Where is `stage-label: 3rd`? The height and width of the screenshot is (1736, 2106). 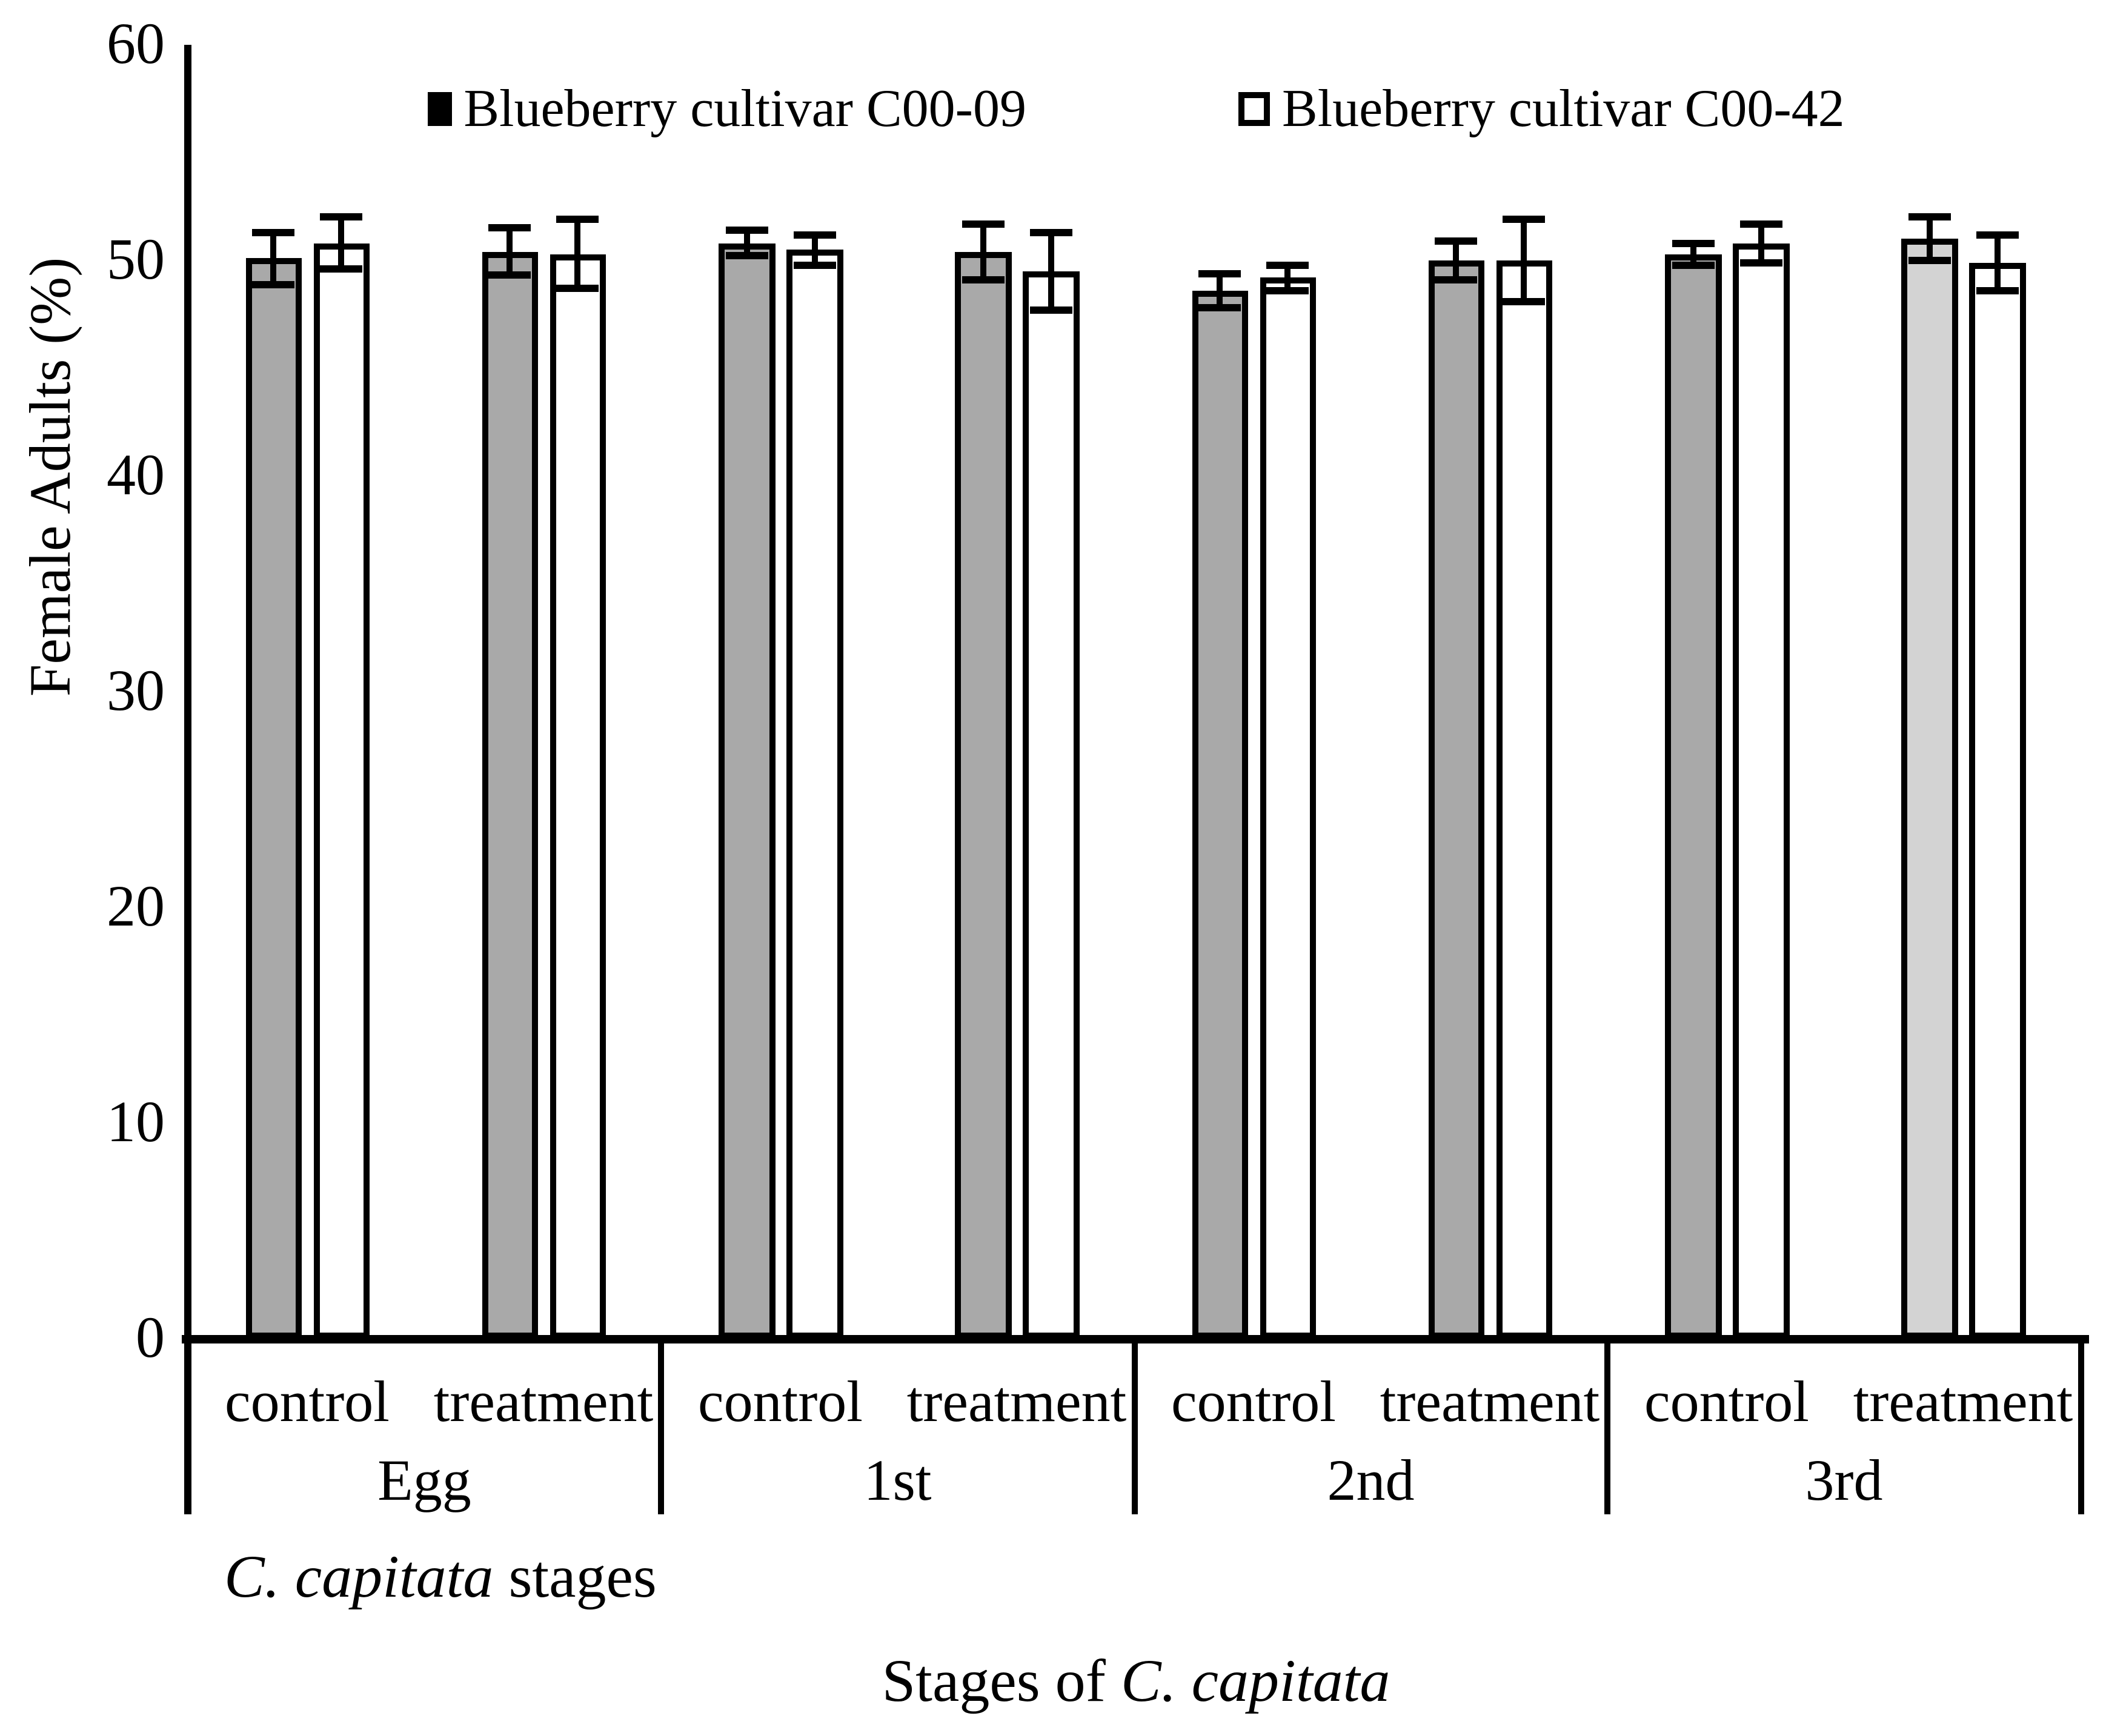
stage-label: 3rd is located at coordinates (1844, 1481).